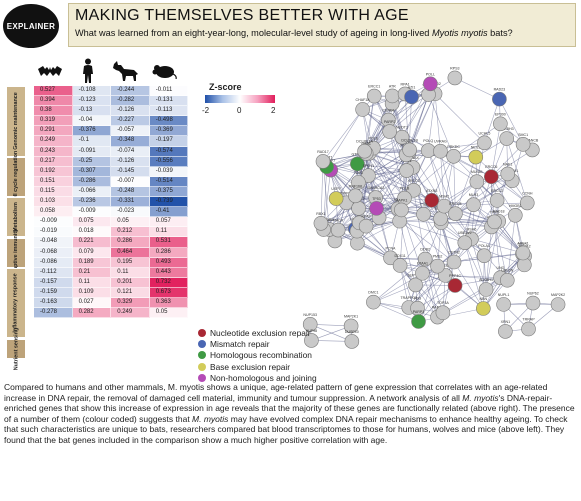  What do you see at coordinates (363, 107) in the screenshot?
I see `network-node: CHAF1A` at bounding box center [363, 107].